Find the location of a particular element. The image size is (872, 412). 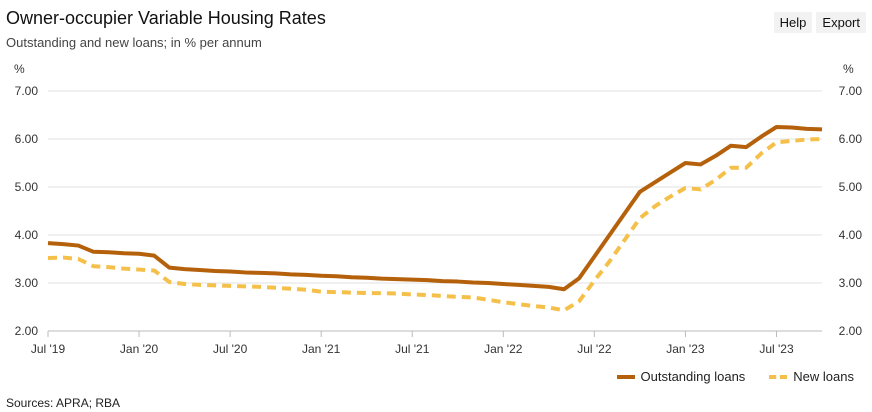

legend-swatch-outstanding is located at coordinates (625, 376).